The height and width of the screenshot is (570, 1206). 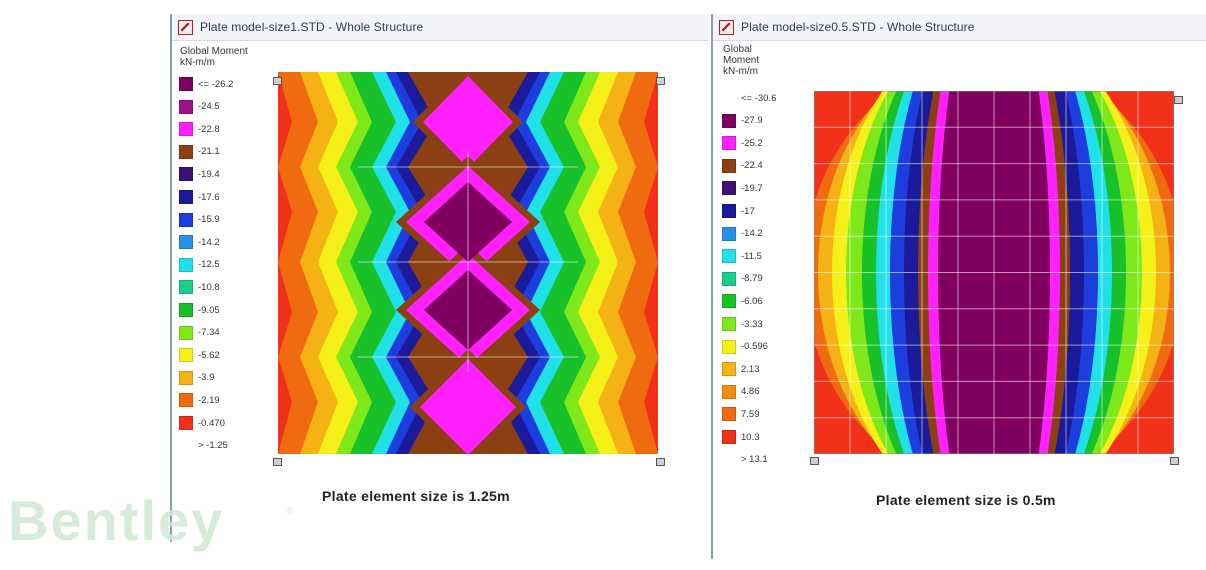 What do you see at coordinates (209, 333) in the screenshot?
I see `legend-label: -7.34` at bounding box center [209, 333].